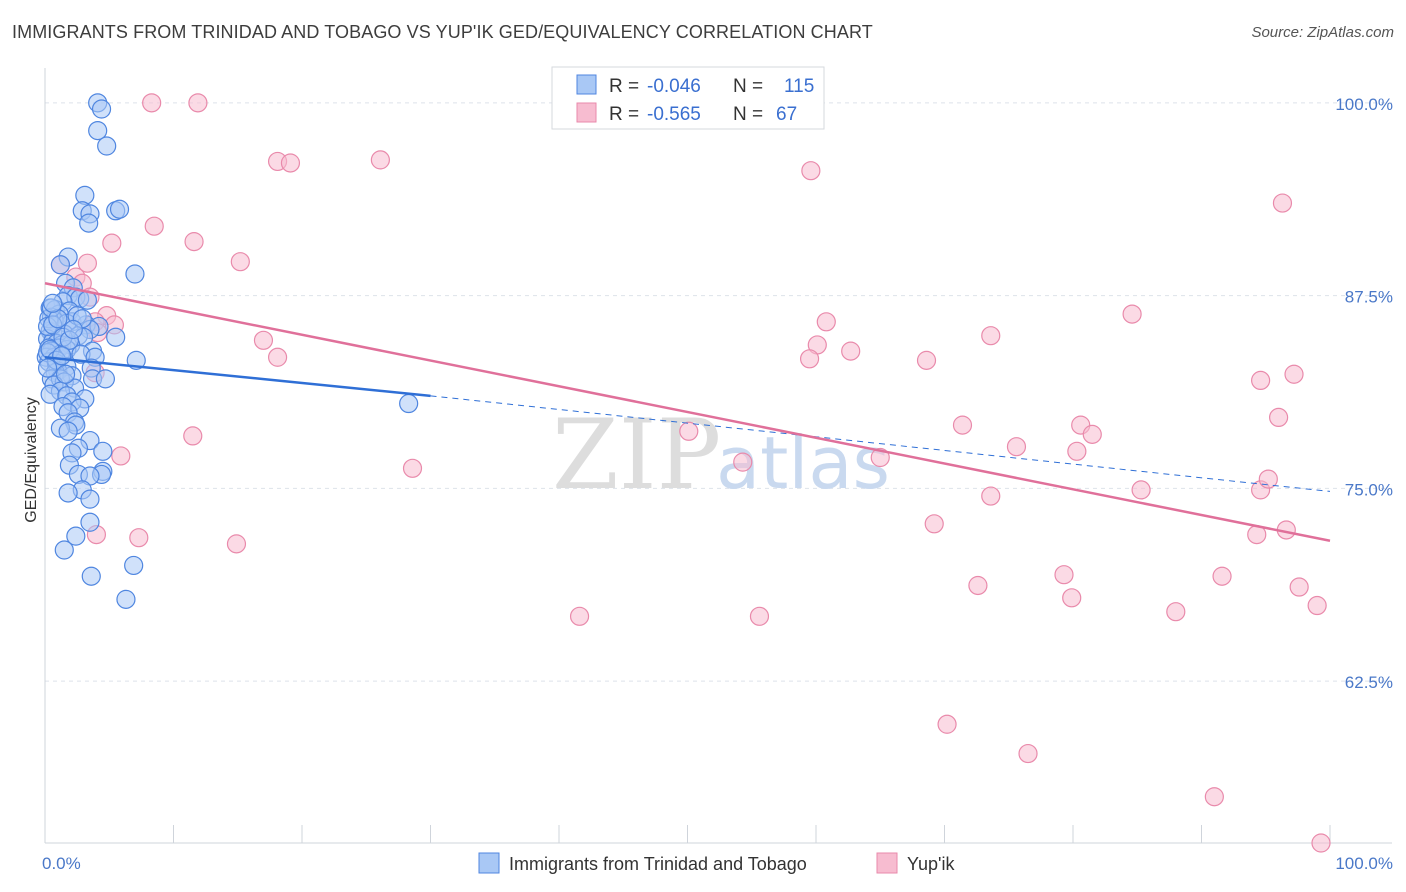 The image size is (1406, 892). What do you see at coordinates (748, 86) in the screenshot?
I see `legend-n-label-1: N =` at bounding box center [748, 86].